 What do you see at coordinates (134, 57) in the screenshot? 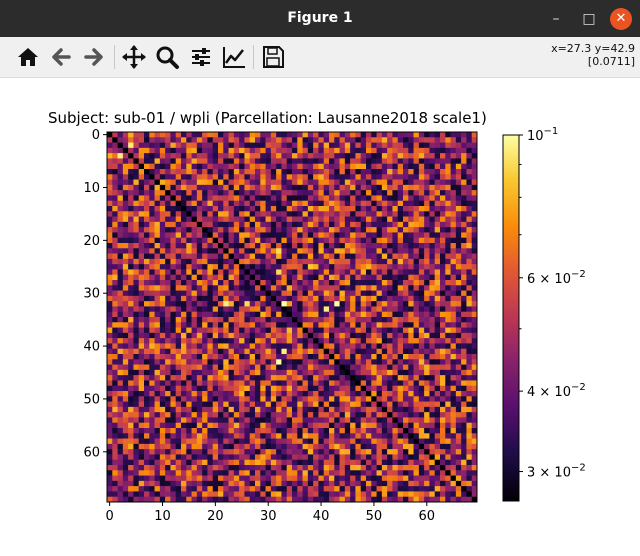
I see `pan-button` at bounding box center [134, 57].